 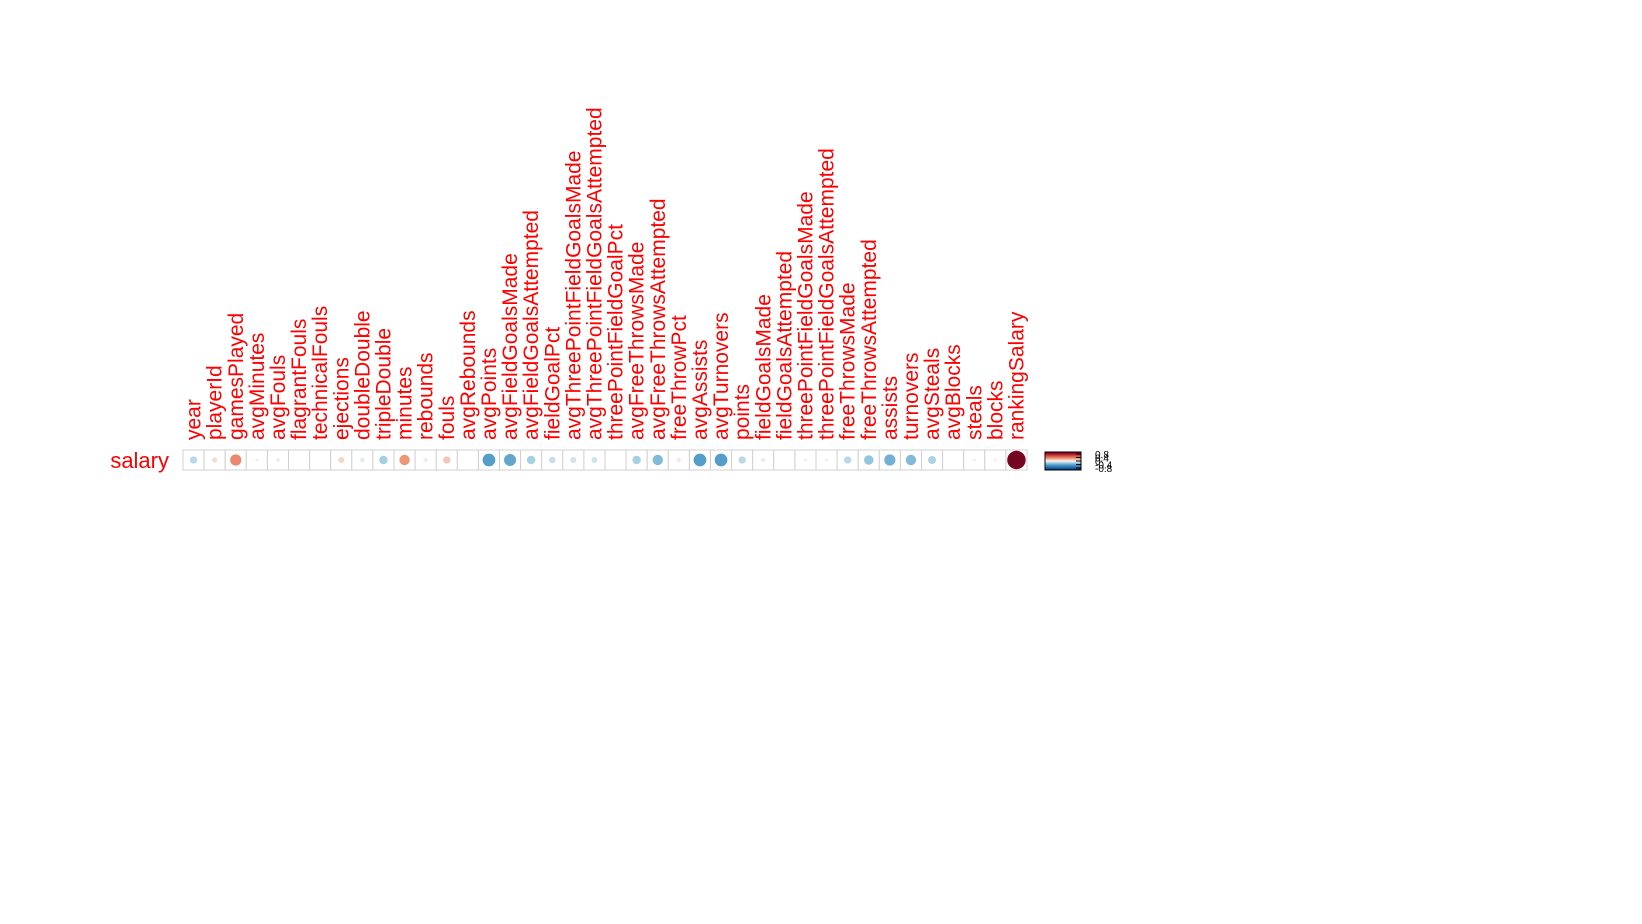 What do you see at coordinates (848, 361) in the screenshot?
I see `column-label: freeThrowsMade` at bounding box center [848, 361].